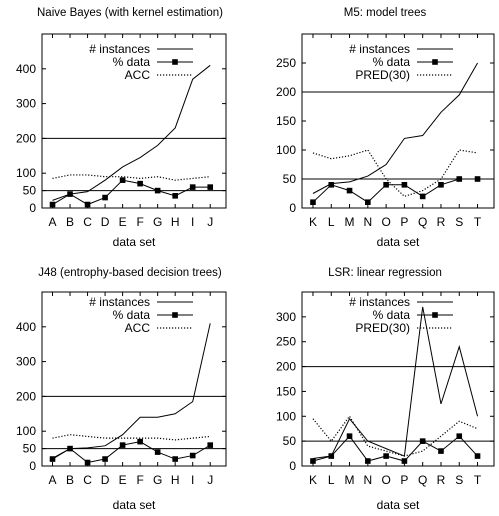  I want to click on x-tick-label: F, so click(139, 480).